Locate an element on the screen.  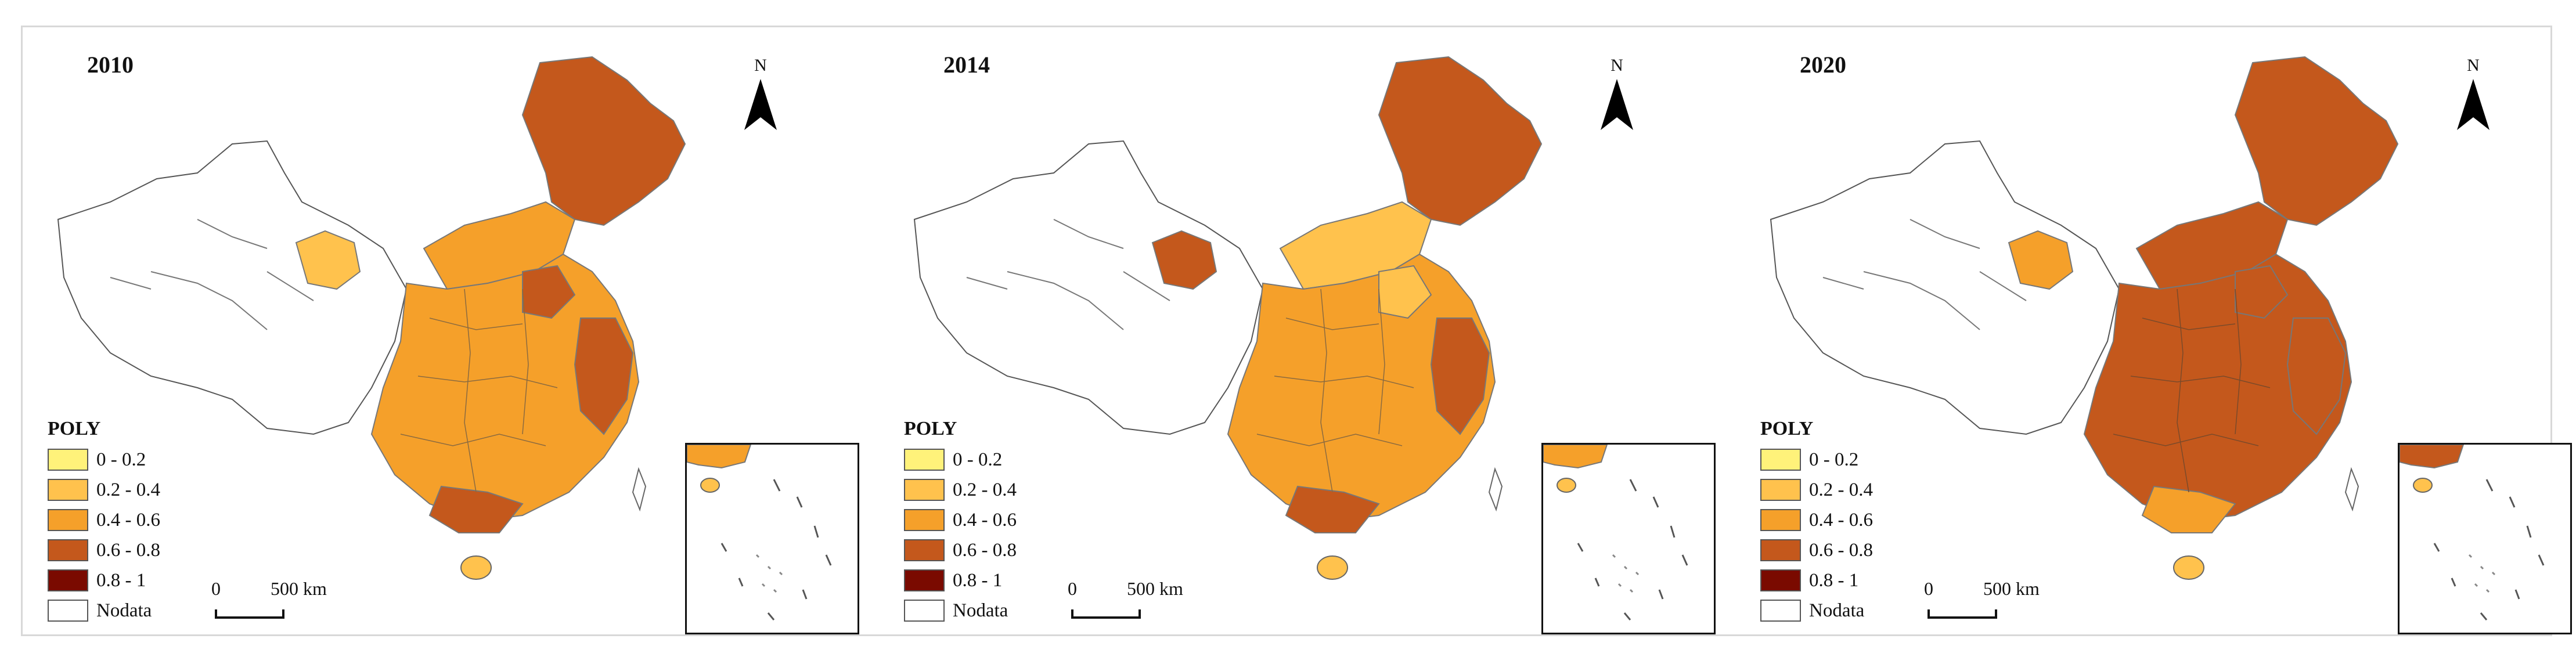
panel-year-label: 2010 is located at coordinates (110, 65).